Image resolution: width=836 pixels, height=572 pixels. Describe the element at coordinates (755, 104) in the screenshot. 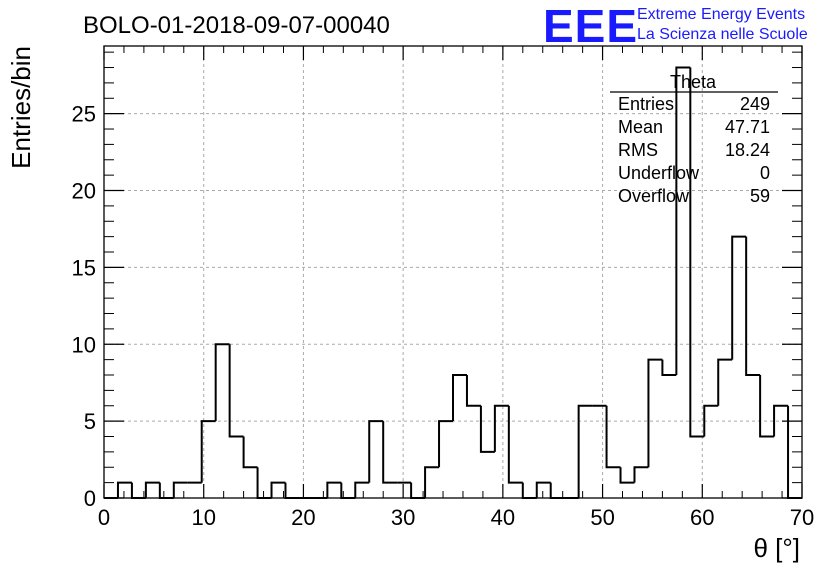

I see `stats-entries-value: 249` at that location.